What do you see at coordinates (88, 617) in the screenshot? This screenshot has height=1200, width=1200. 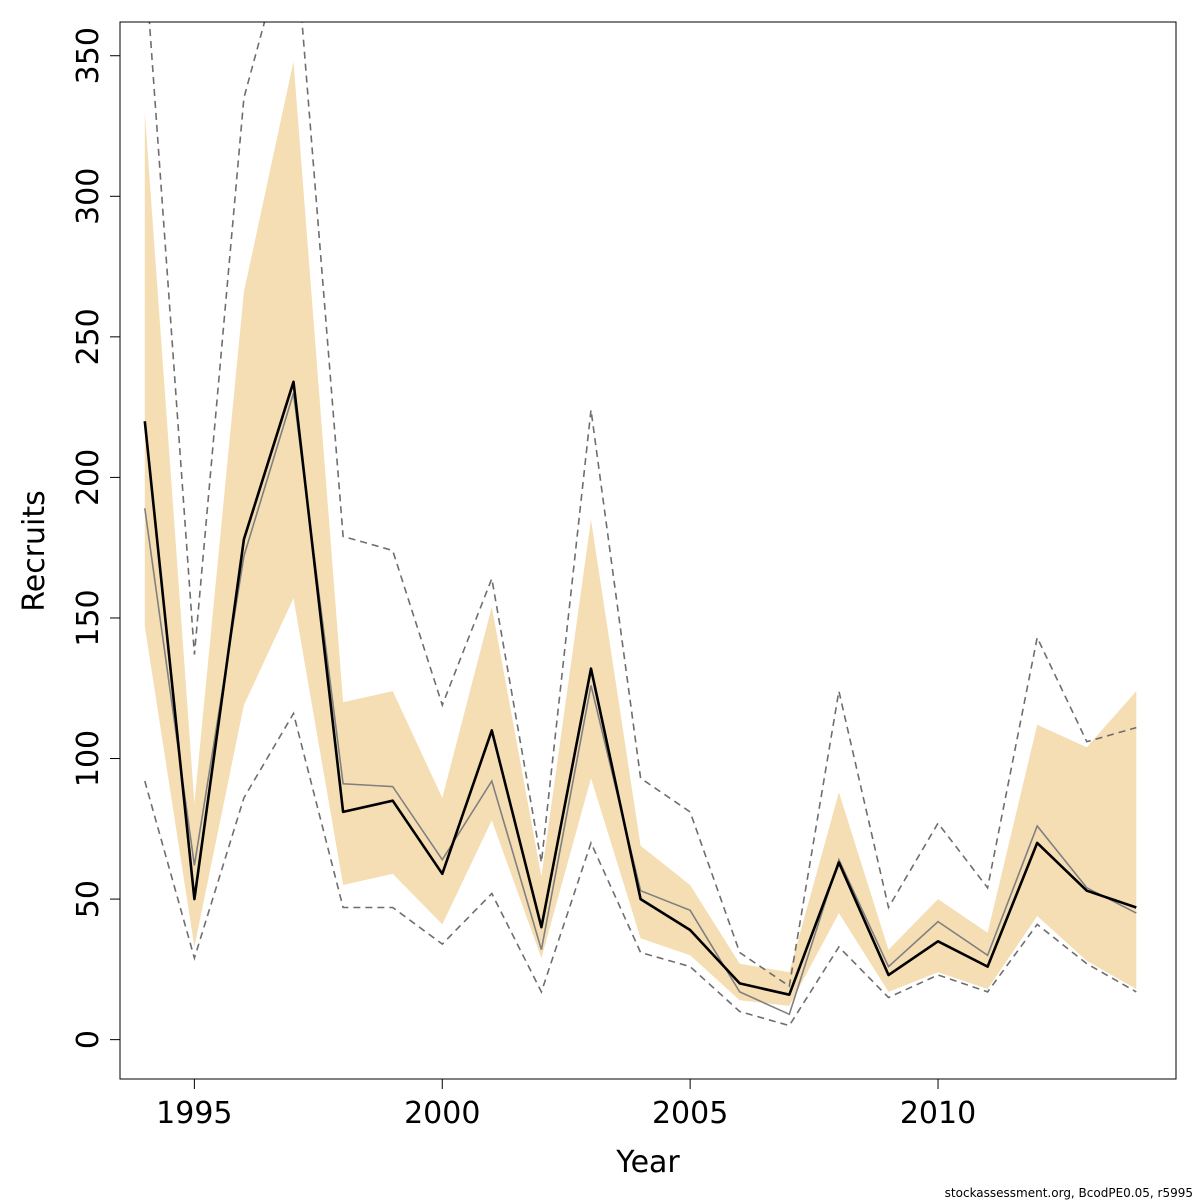 I see `y-tick-label: 150` at bounding box center [88, 617].